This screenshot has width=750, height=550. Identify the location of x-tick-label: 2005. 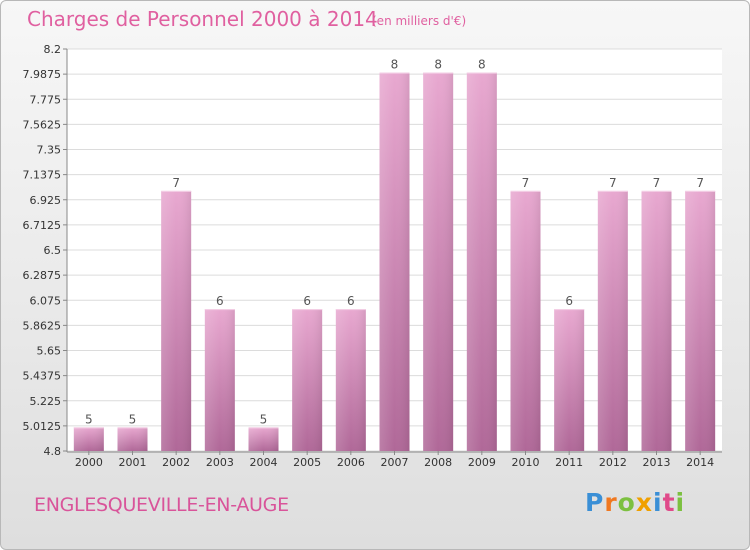
(307, 462).